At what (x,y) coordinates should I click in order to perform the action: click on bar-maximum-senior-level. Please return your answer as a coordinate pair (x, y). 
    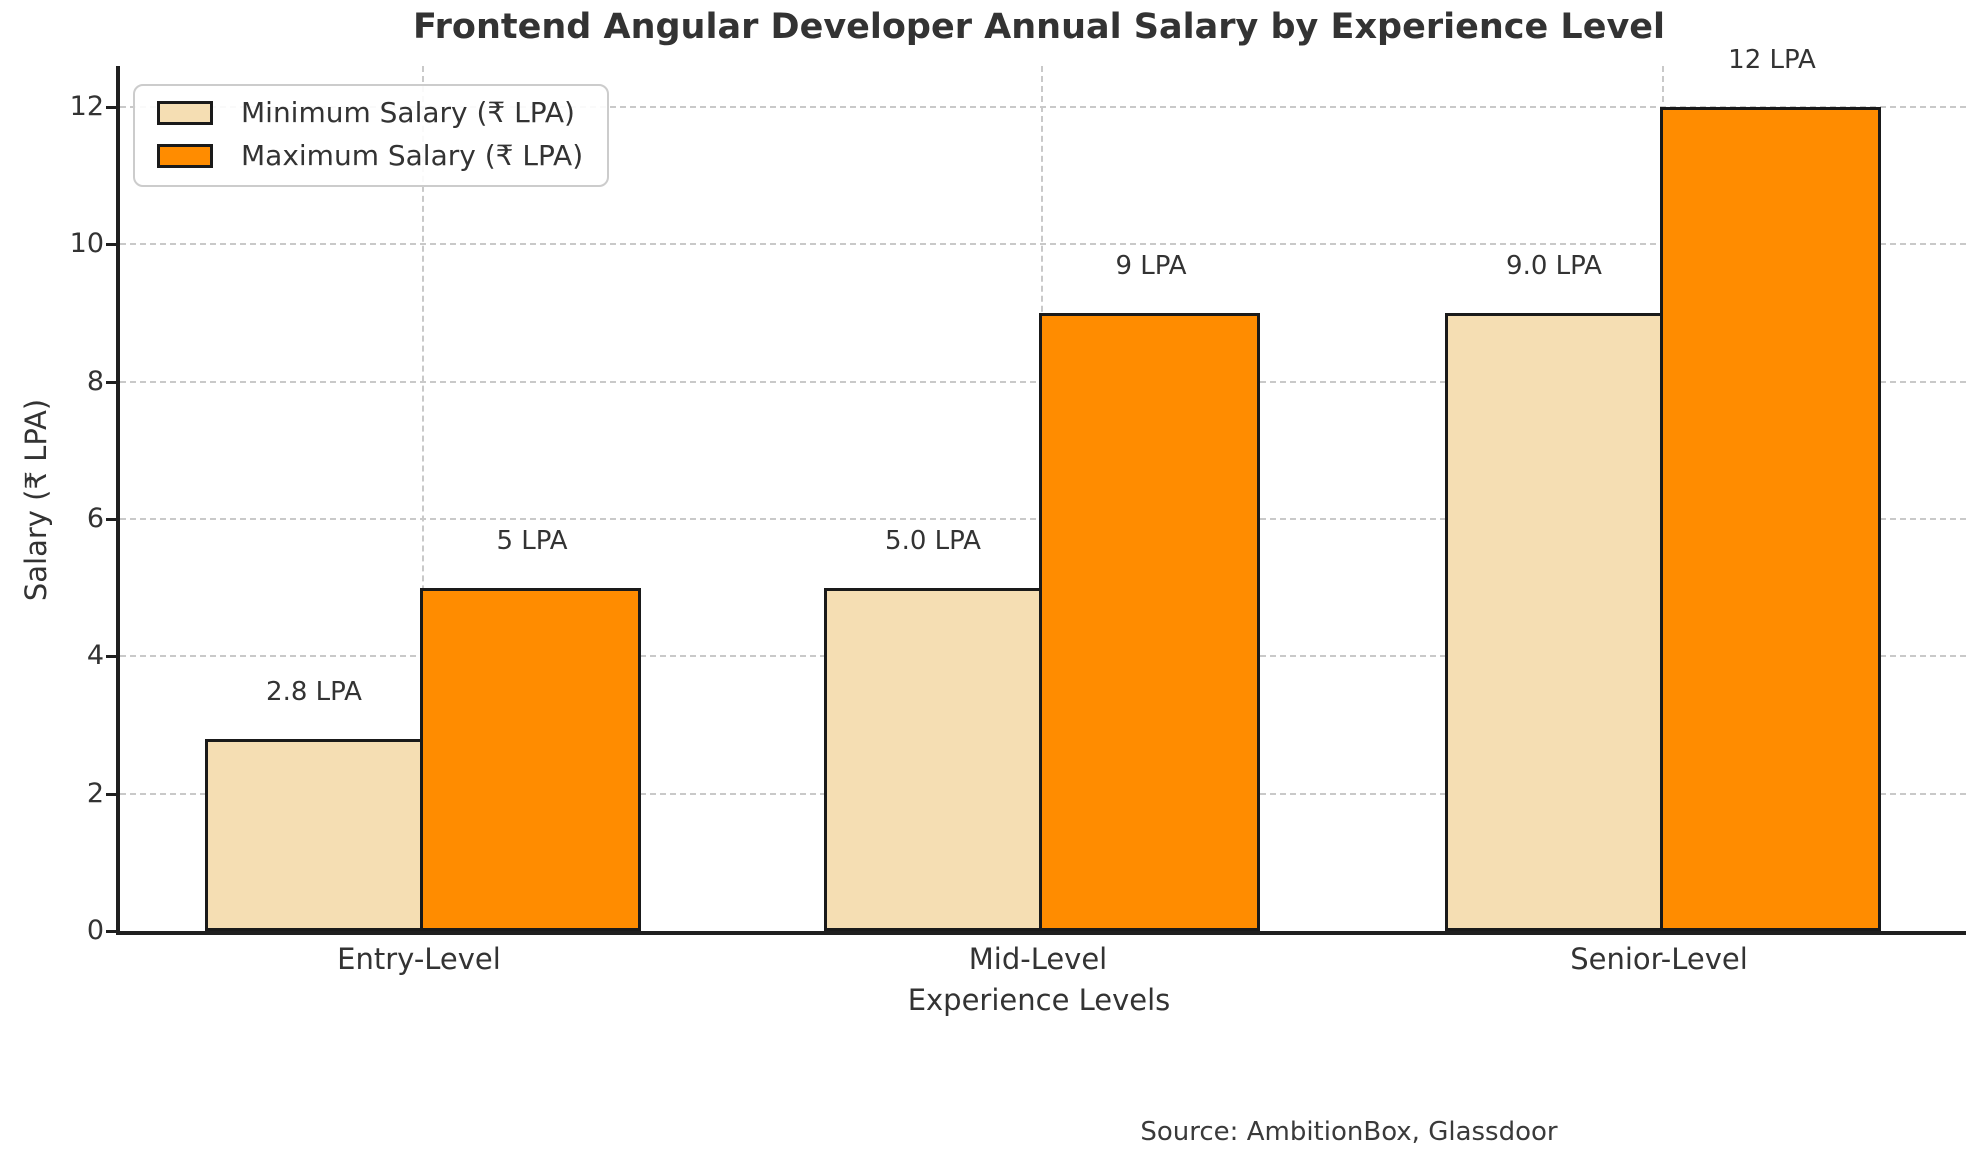
    Looking at the image, I should click on (1770, 519).